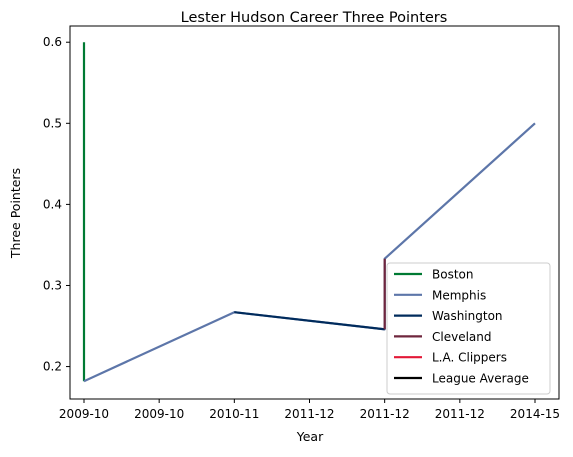 The image size is (573, 457). I want to click on y-tick-label: 0.6, so click(52, 42).